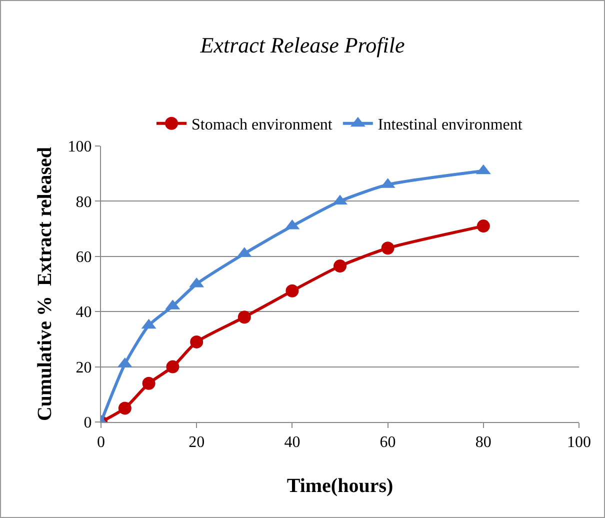 This screenshot has height=518, width=605. What do you see at coordinates (340, 486) in the screenshot?
I see `x-axis-title: Time(hours)` at bounding box center [340, 486].